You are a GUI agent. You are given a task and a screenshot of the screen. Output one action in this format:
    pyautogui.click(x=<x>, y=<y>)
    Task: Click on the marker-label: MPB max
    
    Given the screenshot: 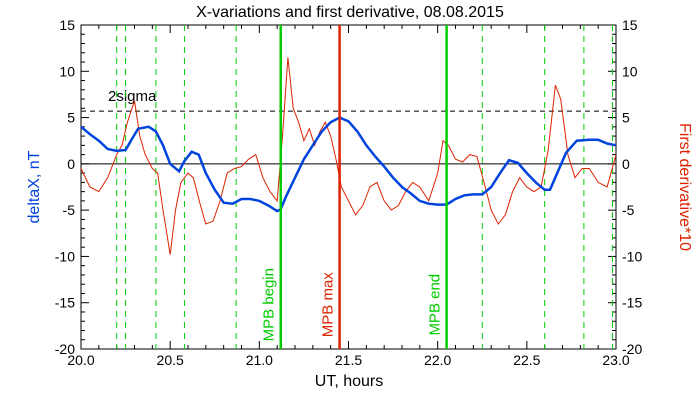 What is the action you would take?
    pyautogui.click(x=328, y=305)
    